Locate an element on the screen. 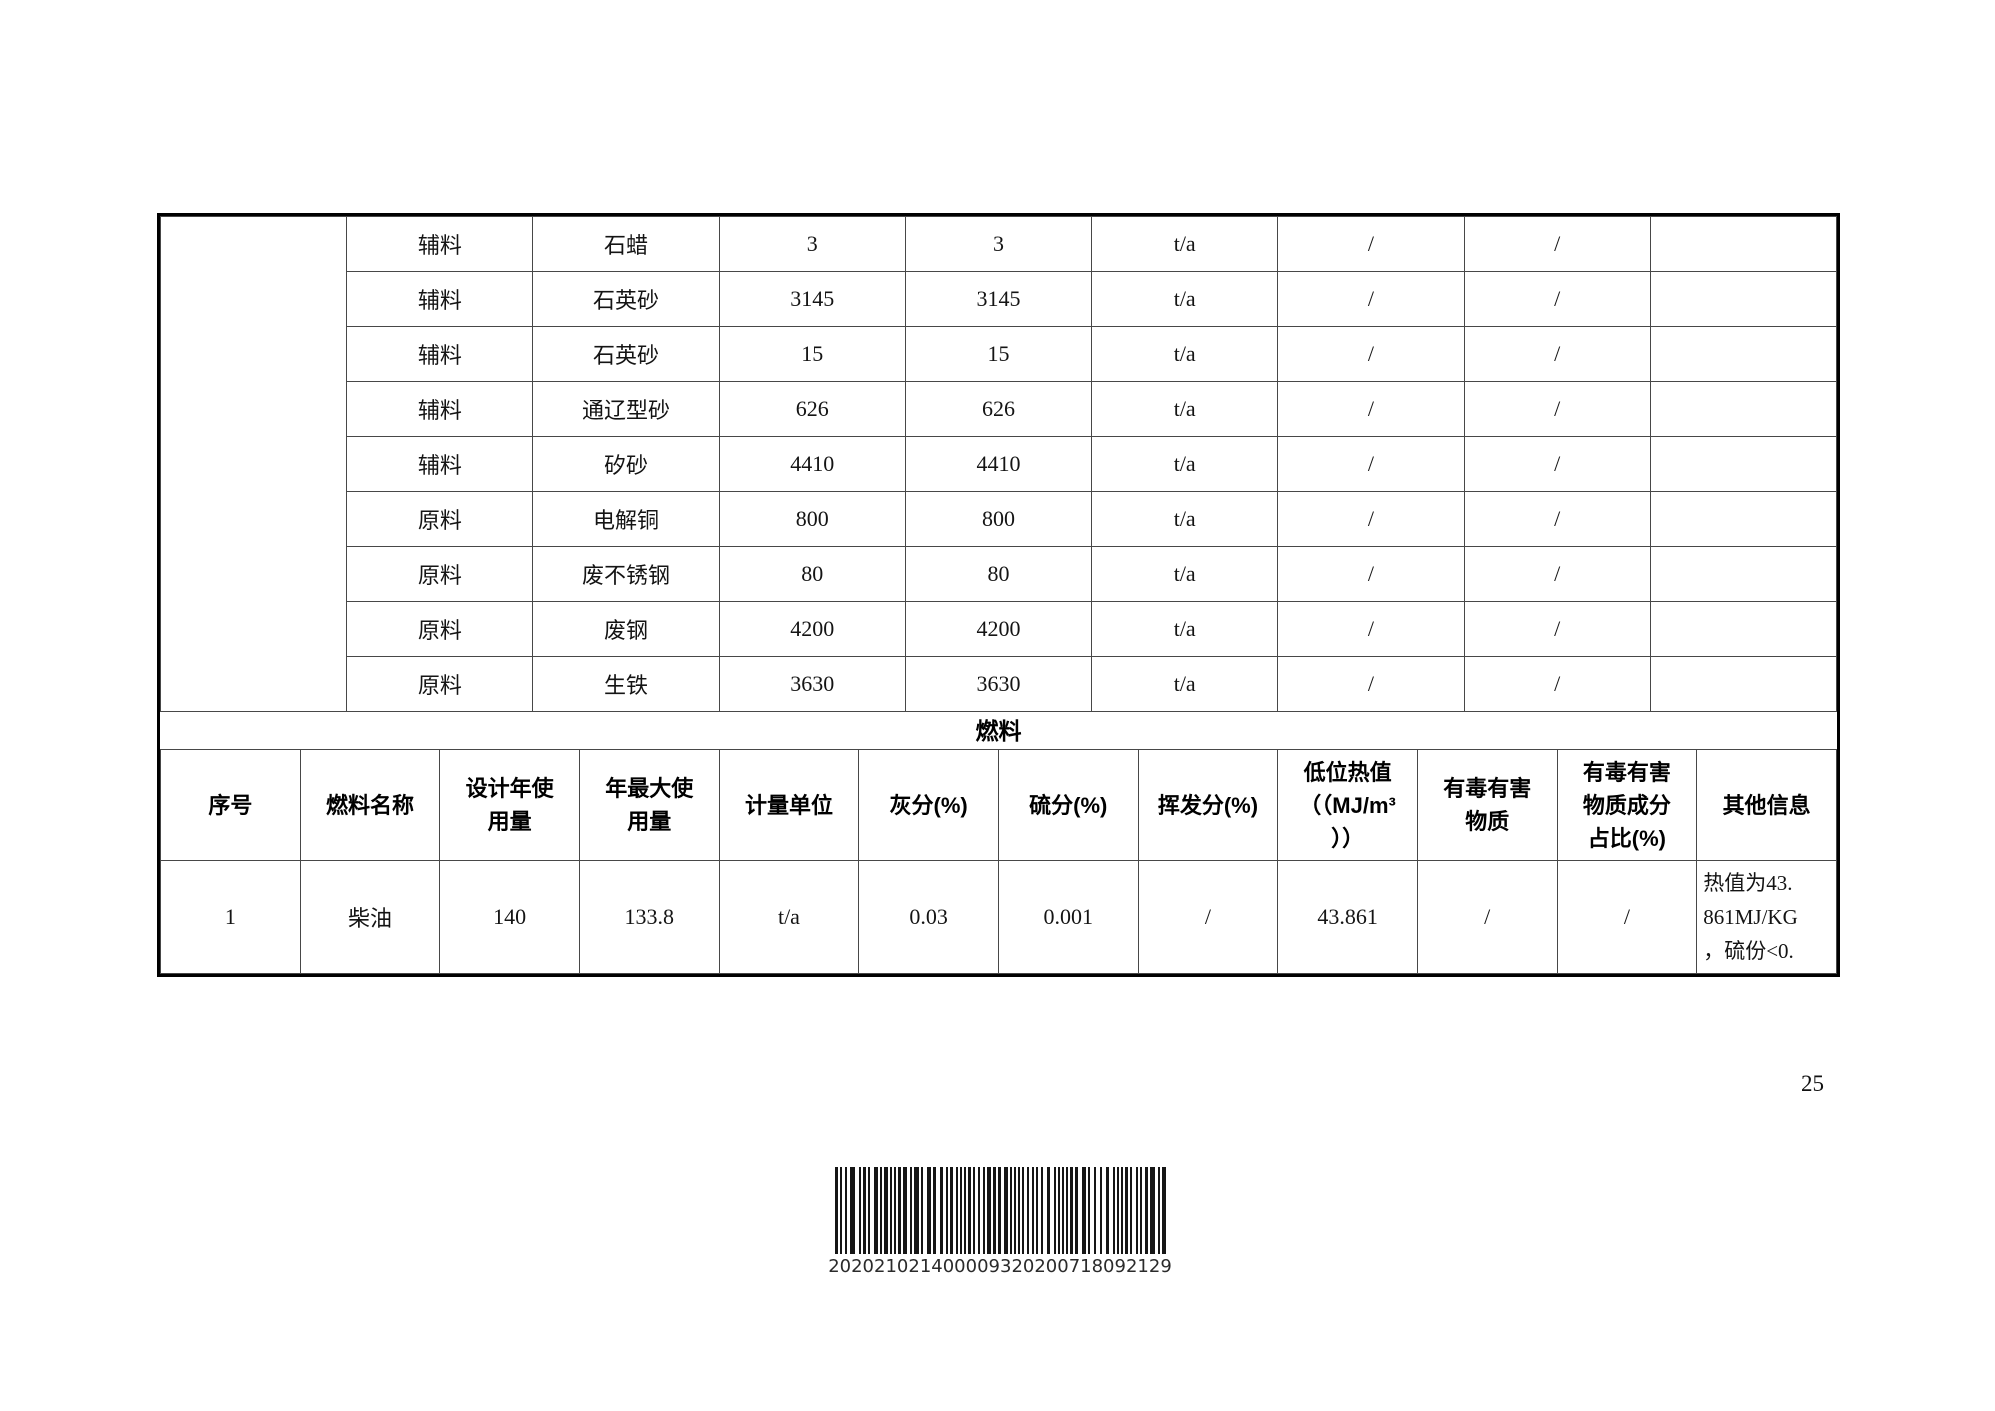  material-max-cell: 3630 is located at coordinates (998, 684).